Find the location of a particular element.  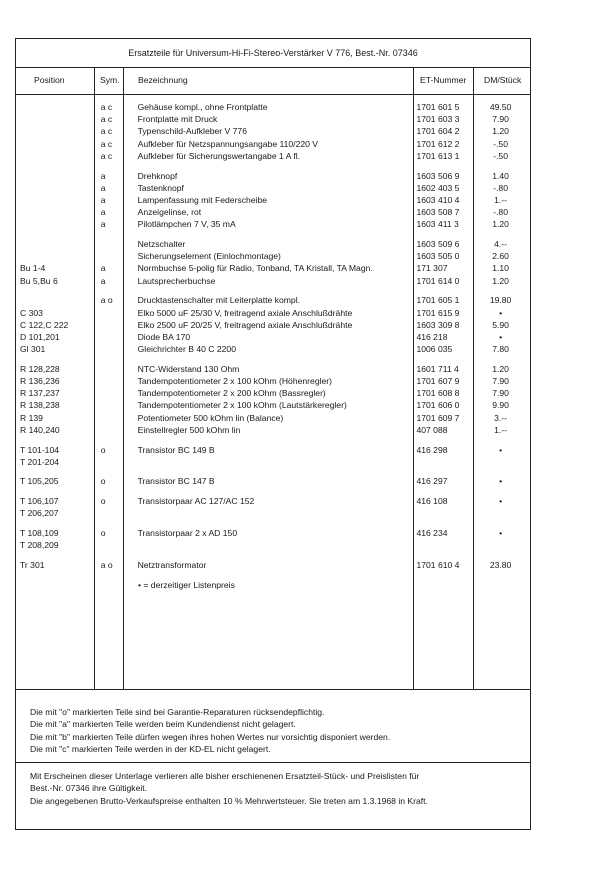

table-row: a Drehknopf 1603 506 9 1.40 is located at coordinates (273, 176).